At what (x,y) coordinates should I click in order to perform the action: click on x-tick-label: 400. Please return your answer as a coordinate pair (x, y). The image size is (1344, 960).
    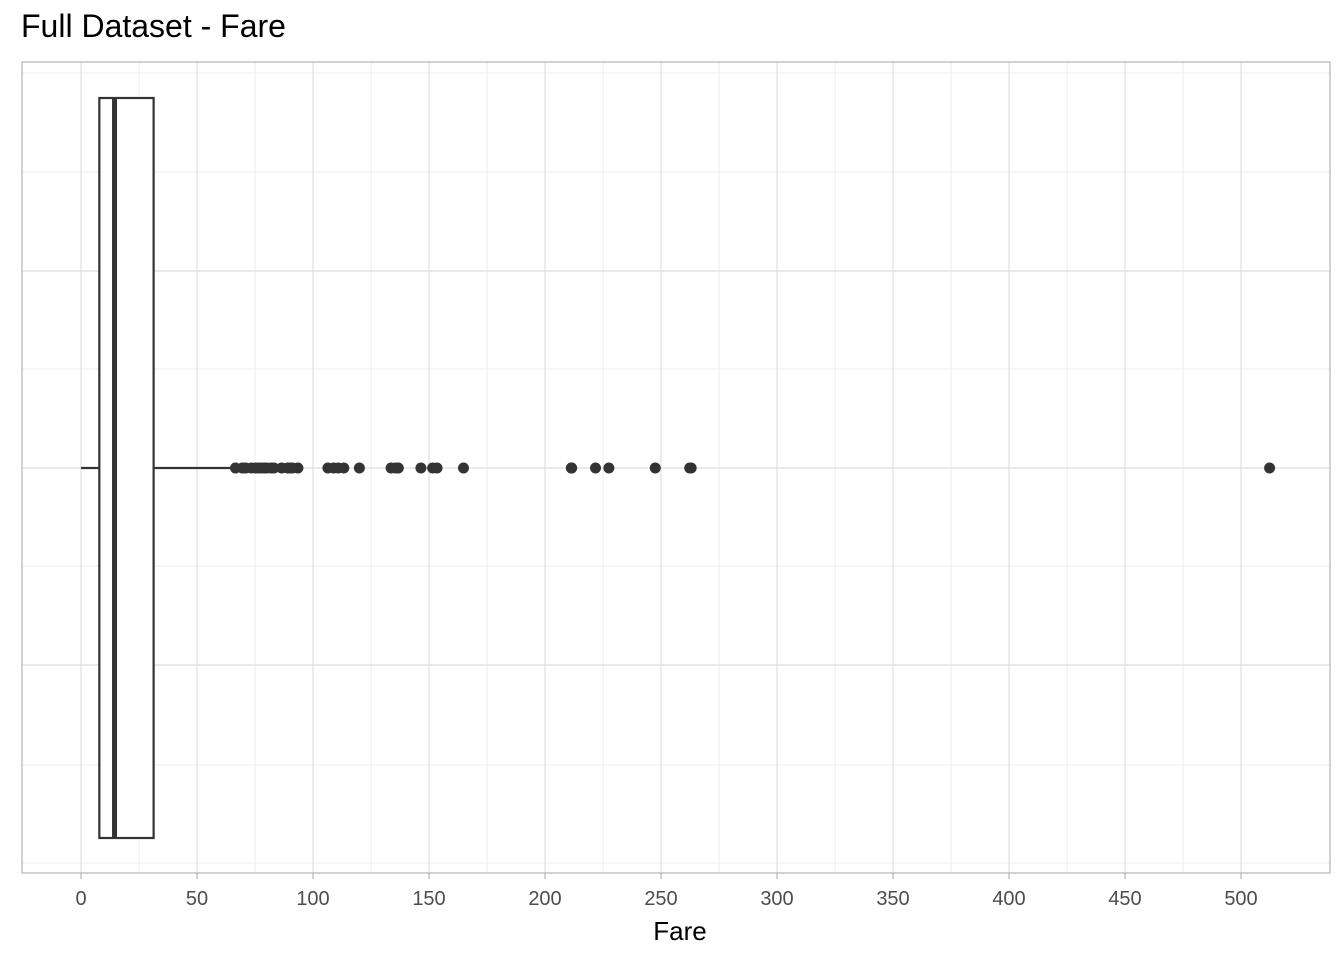
    Looking at the image, I should click on (1008, 899).